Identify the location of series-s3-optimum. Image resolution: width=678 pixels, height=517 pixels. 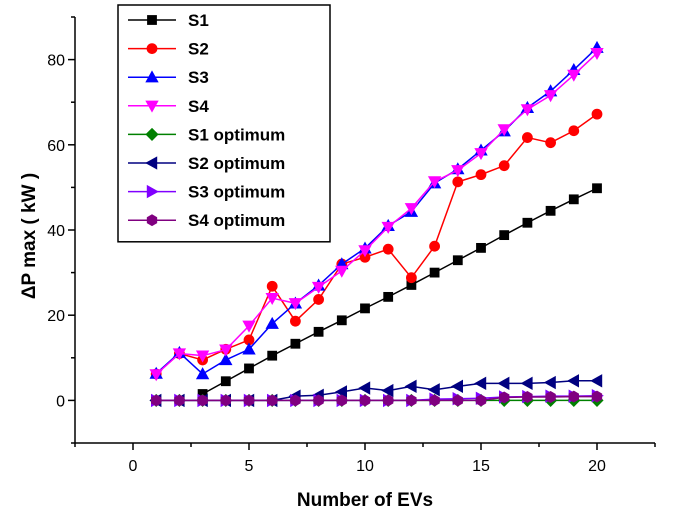
(377, 398).